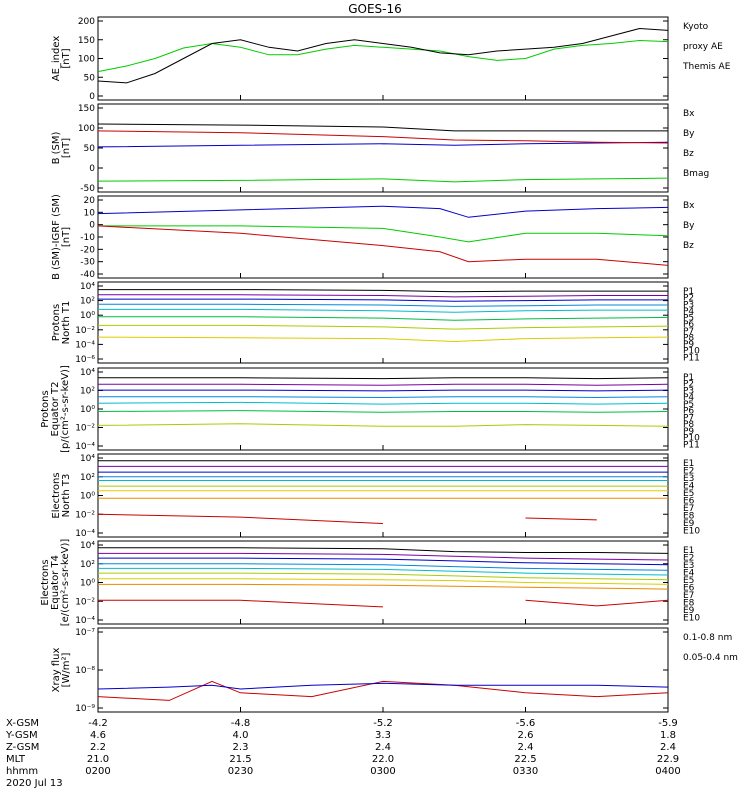 The width and height of the screenshot is (750, 800). I want to click on legend-entry: Bx, so click(689, 206).